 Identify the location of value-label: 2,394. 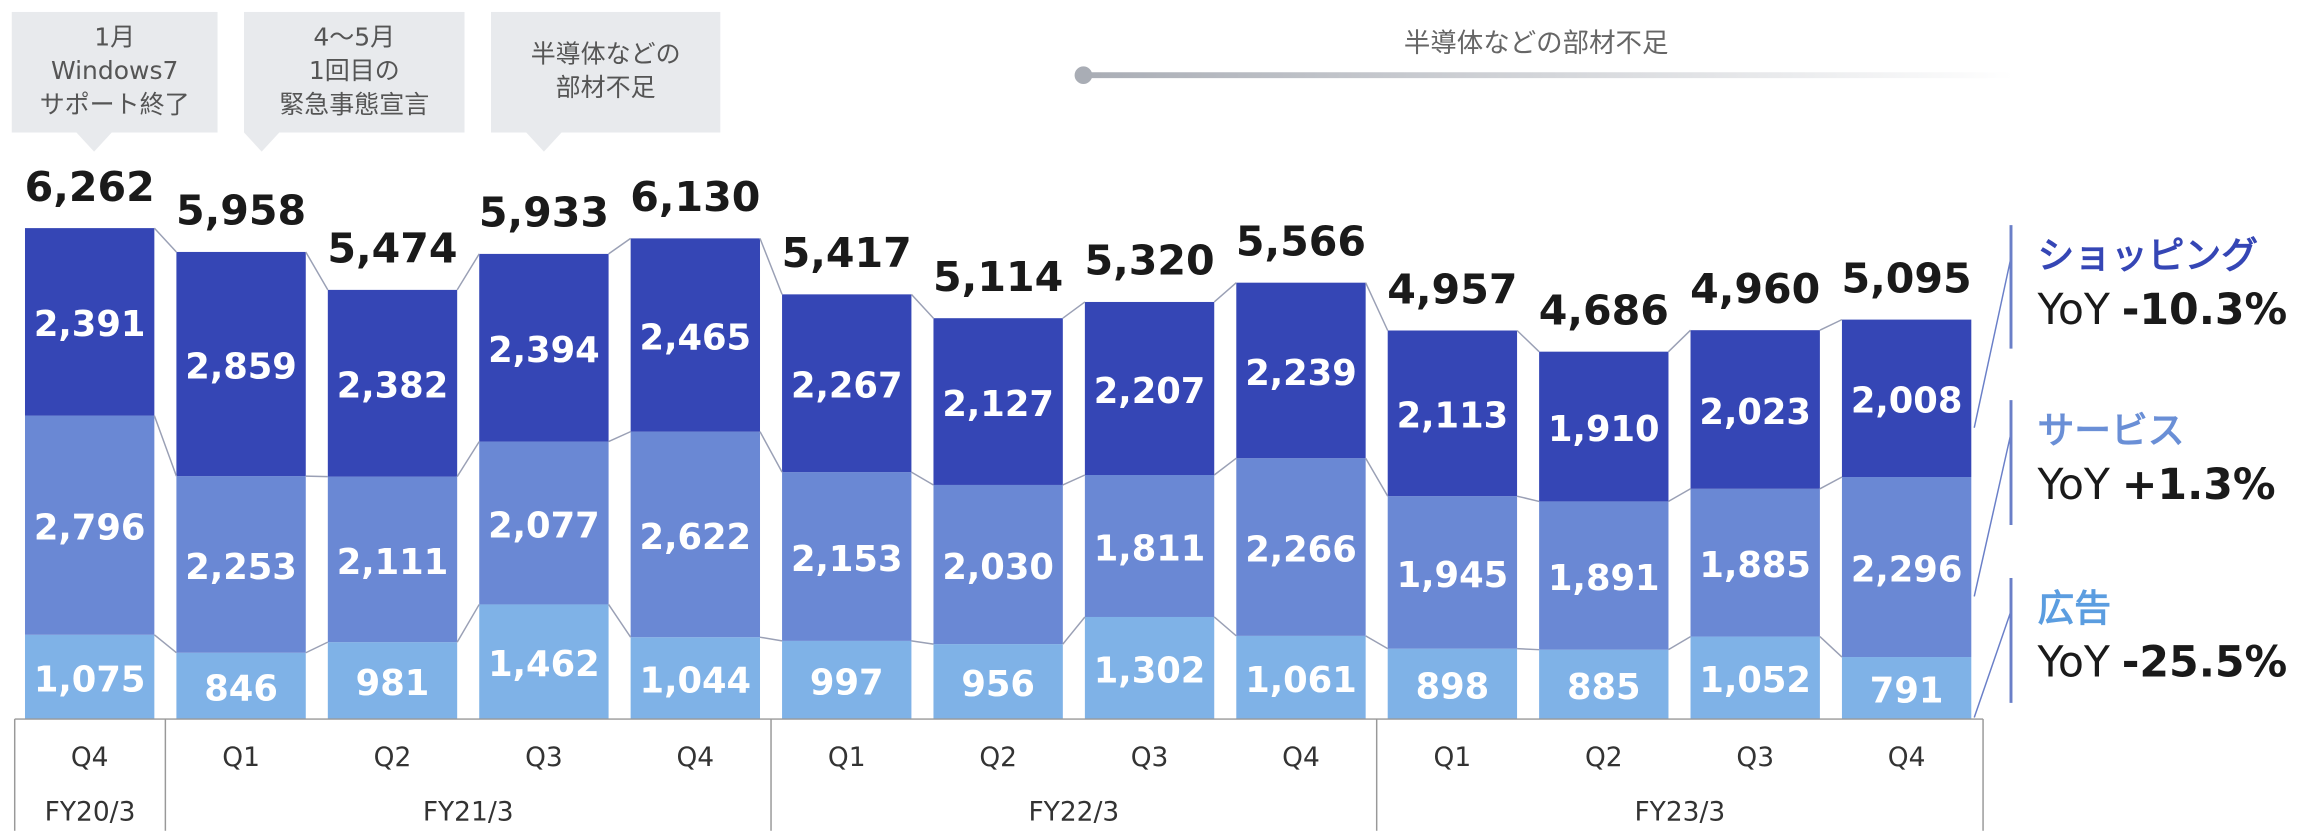
(544, 350).